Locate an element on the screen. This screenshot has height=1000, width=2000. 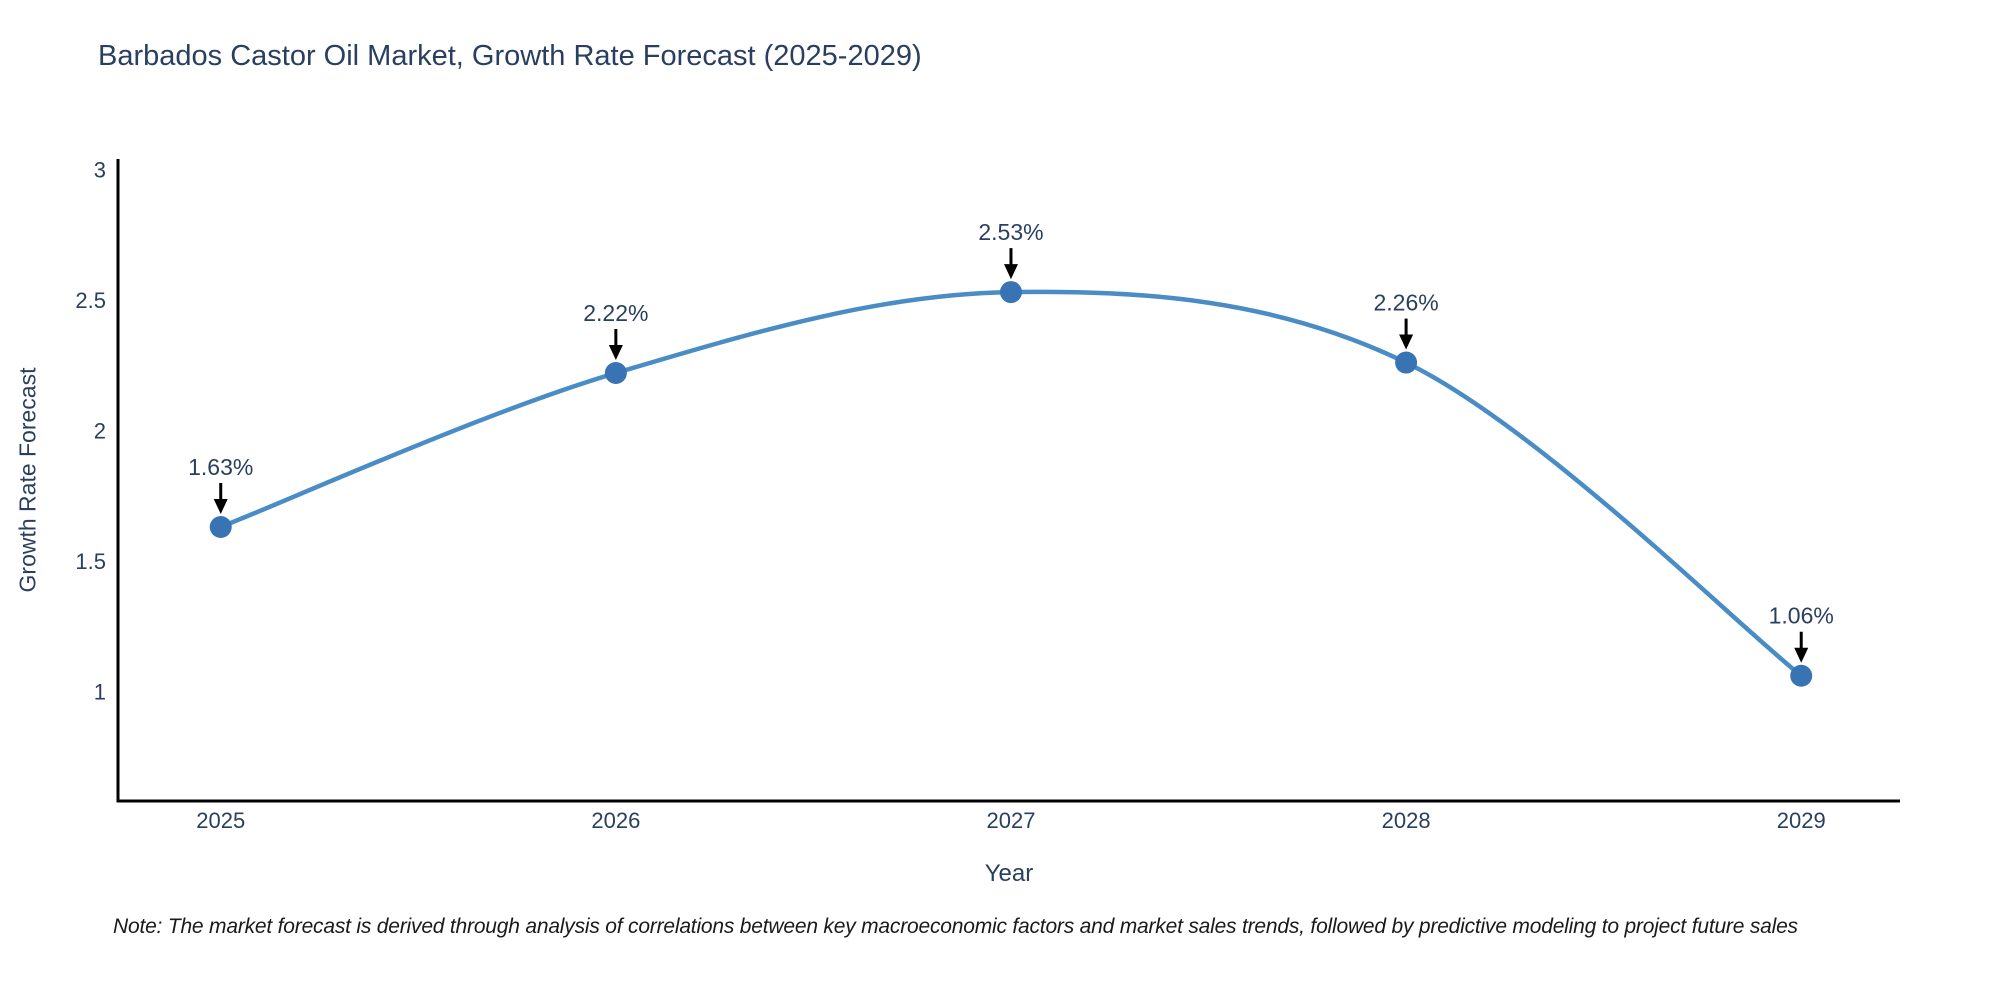
y-tick-label: 3 is located at coordinates (100, 169).